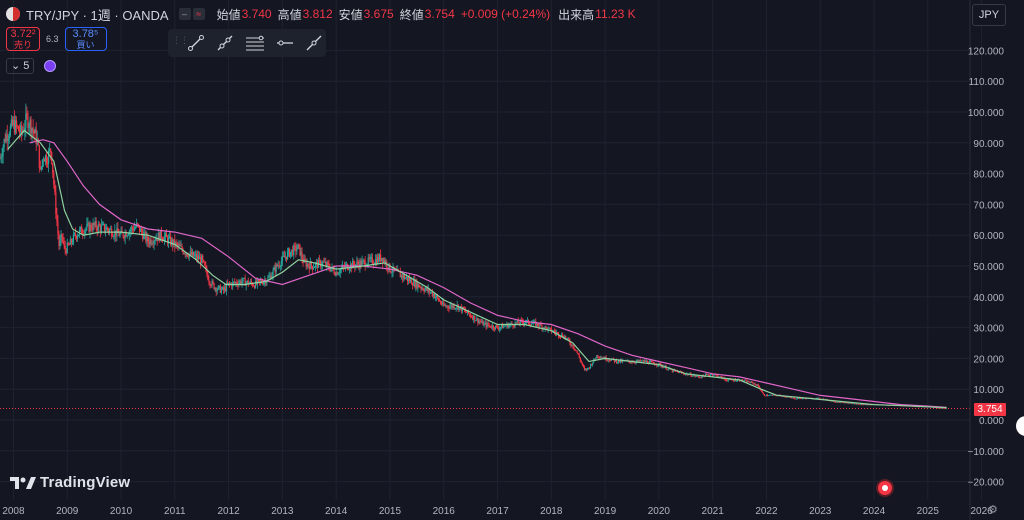 The image size is (1024, 520). Describe the element at coordinates (988, 298) in the screenshot. I see `y-tick-label: 40.000` at that location.